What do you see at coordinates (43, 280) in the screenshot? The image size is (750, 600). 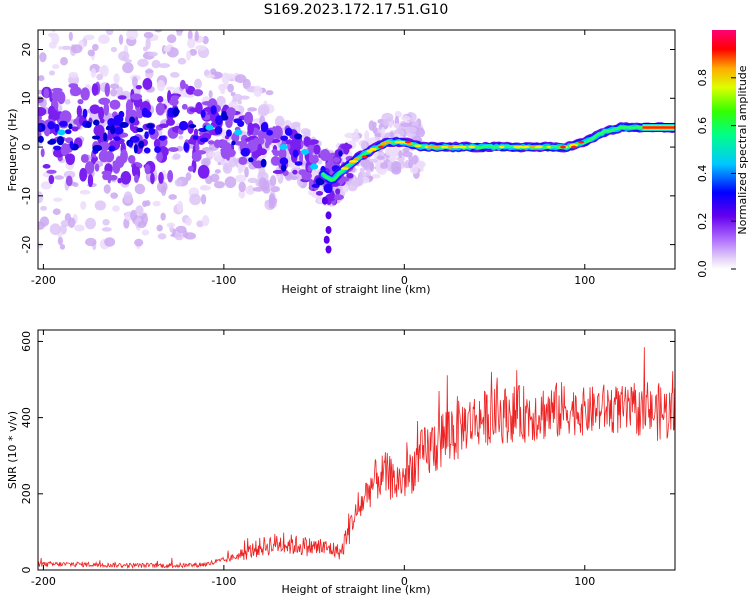 I see `spectrogram-x-tick-label: -200` at bounding box center [43, 280].